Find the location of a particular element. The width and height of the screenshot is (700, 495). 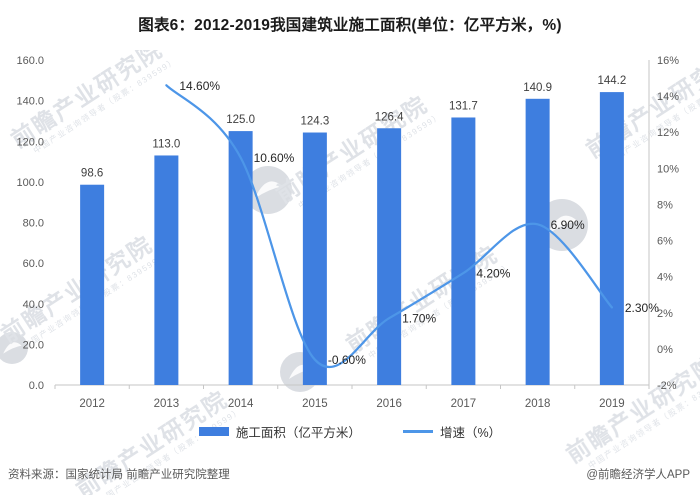

right-axis-tick-label: 6% is located at coordinates (665, 242).